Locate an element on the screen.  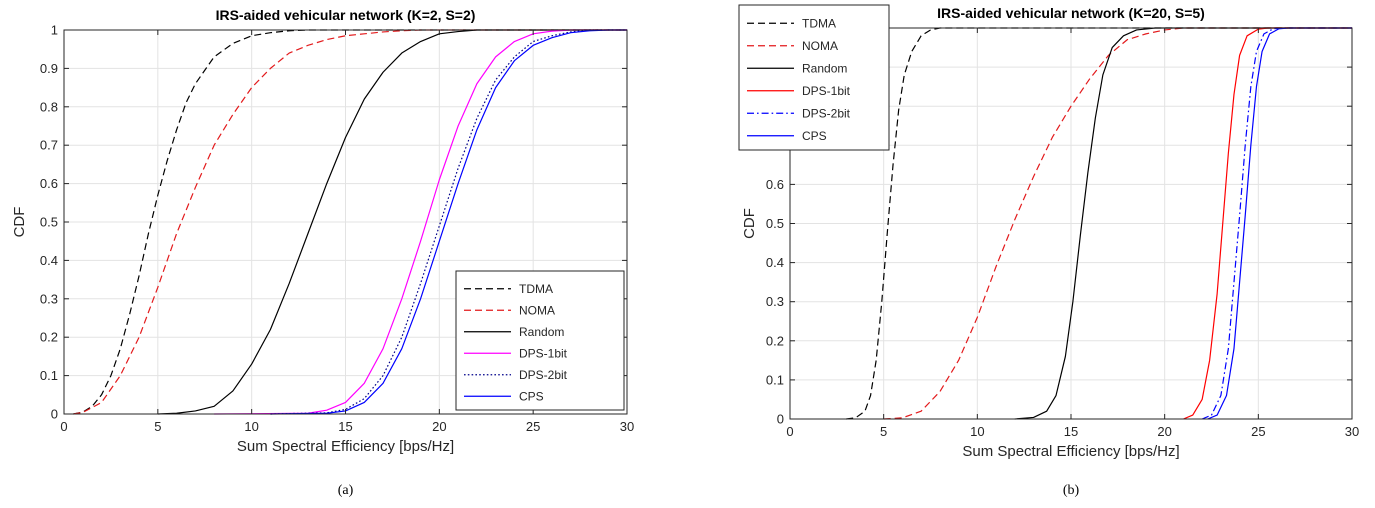
figure-caption: (a) is located at coordinates (346, 490).